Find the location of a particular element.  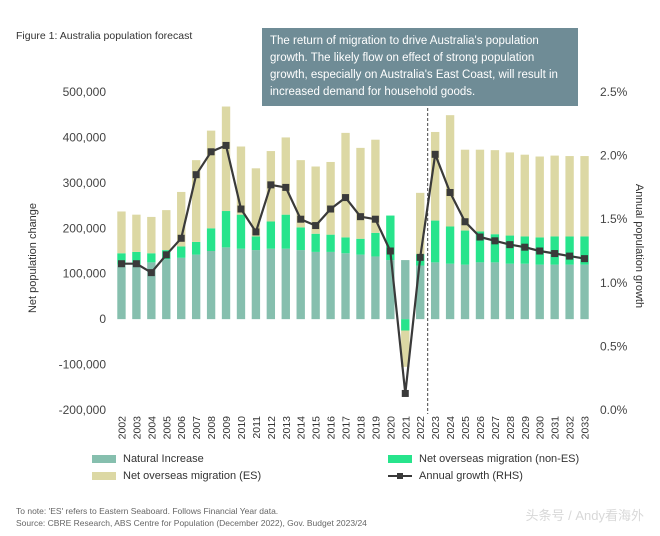

x-tick-label-2016: 2016 is located at coordinates (332, 428).